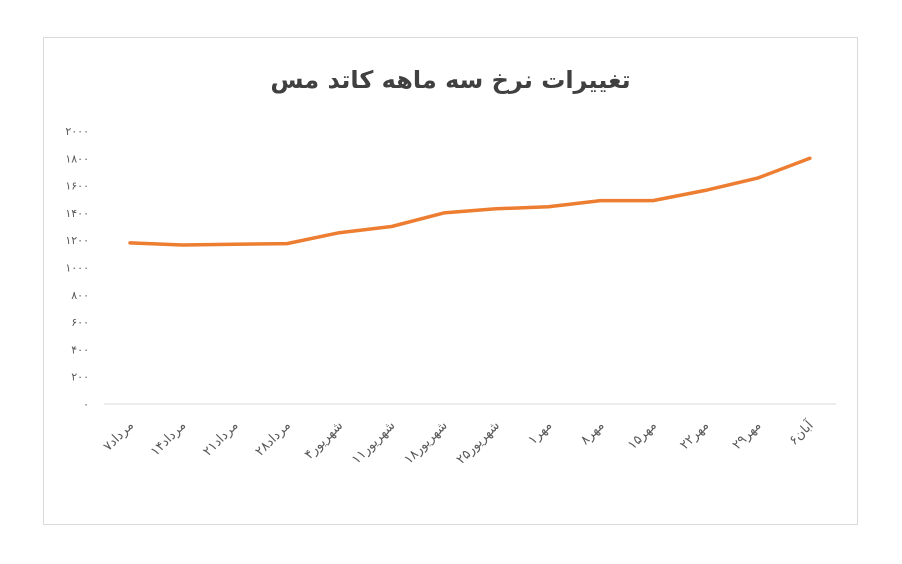  Describe the element at coordinates (80, 322) in the screenshot. I see `y-tick-label: ۶۰۰` at that location.